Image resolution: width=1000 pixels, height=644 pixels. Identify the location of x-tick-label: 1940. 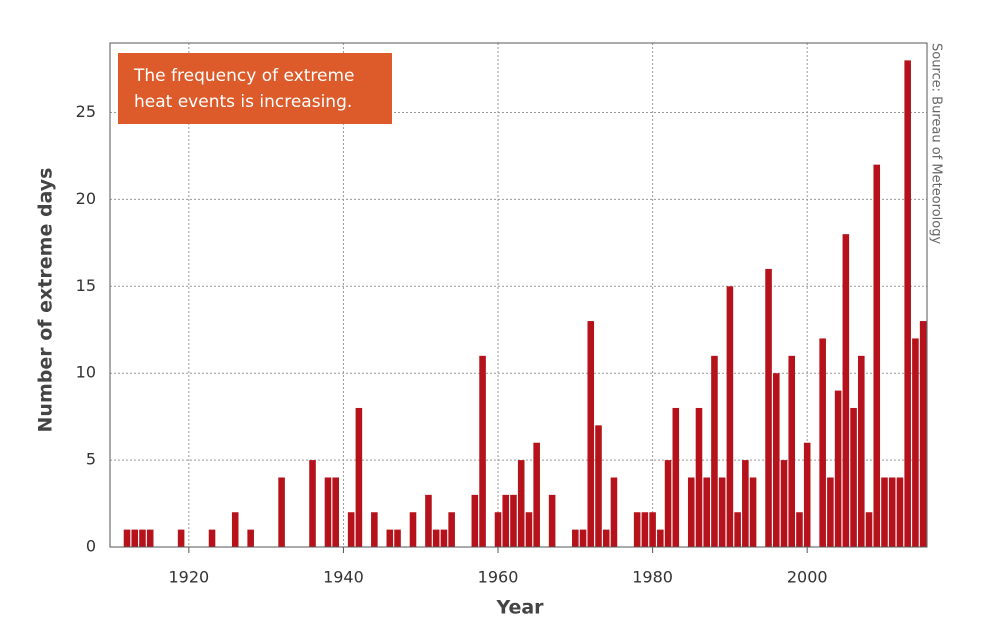
(343, 577).